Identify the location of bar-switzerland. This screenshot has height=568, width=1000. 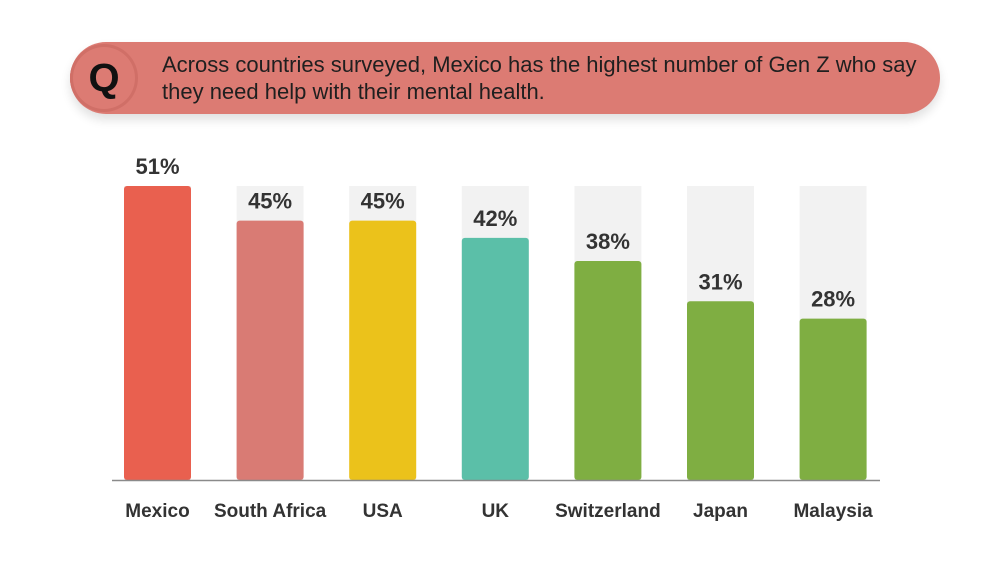
(608, 370).